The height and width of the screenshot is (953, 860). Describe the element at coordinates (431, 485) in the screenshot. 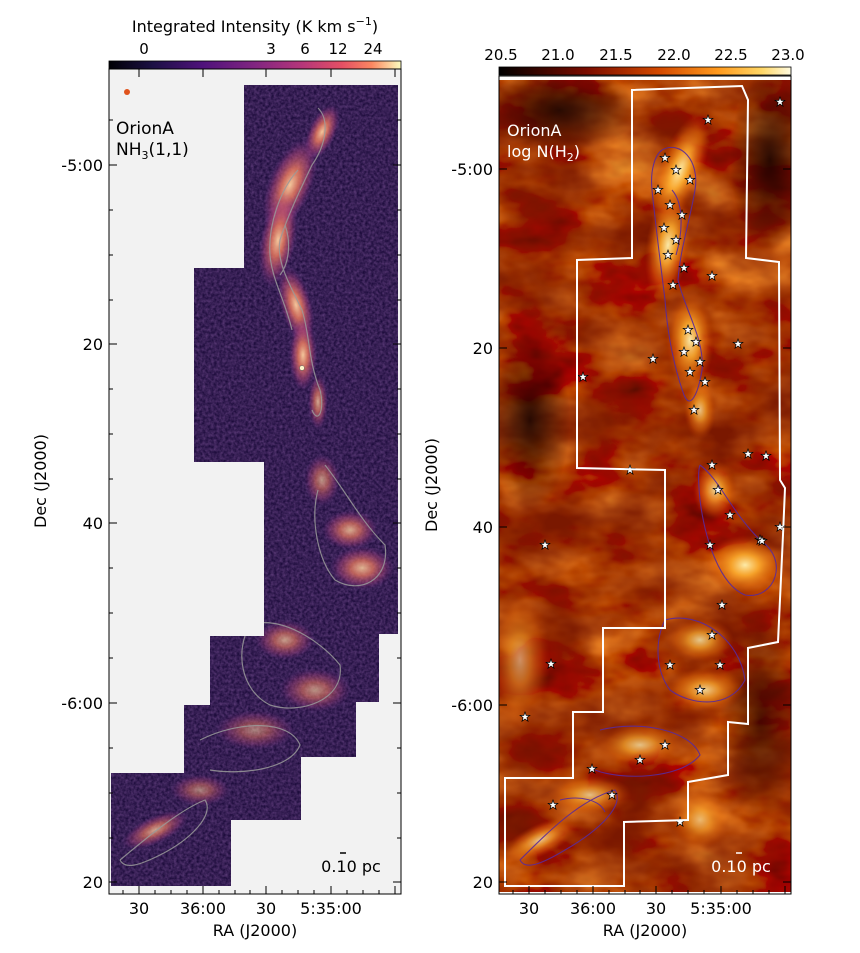

I see `right-y-axis-label: Dec (J2000)` at that location.